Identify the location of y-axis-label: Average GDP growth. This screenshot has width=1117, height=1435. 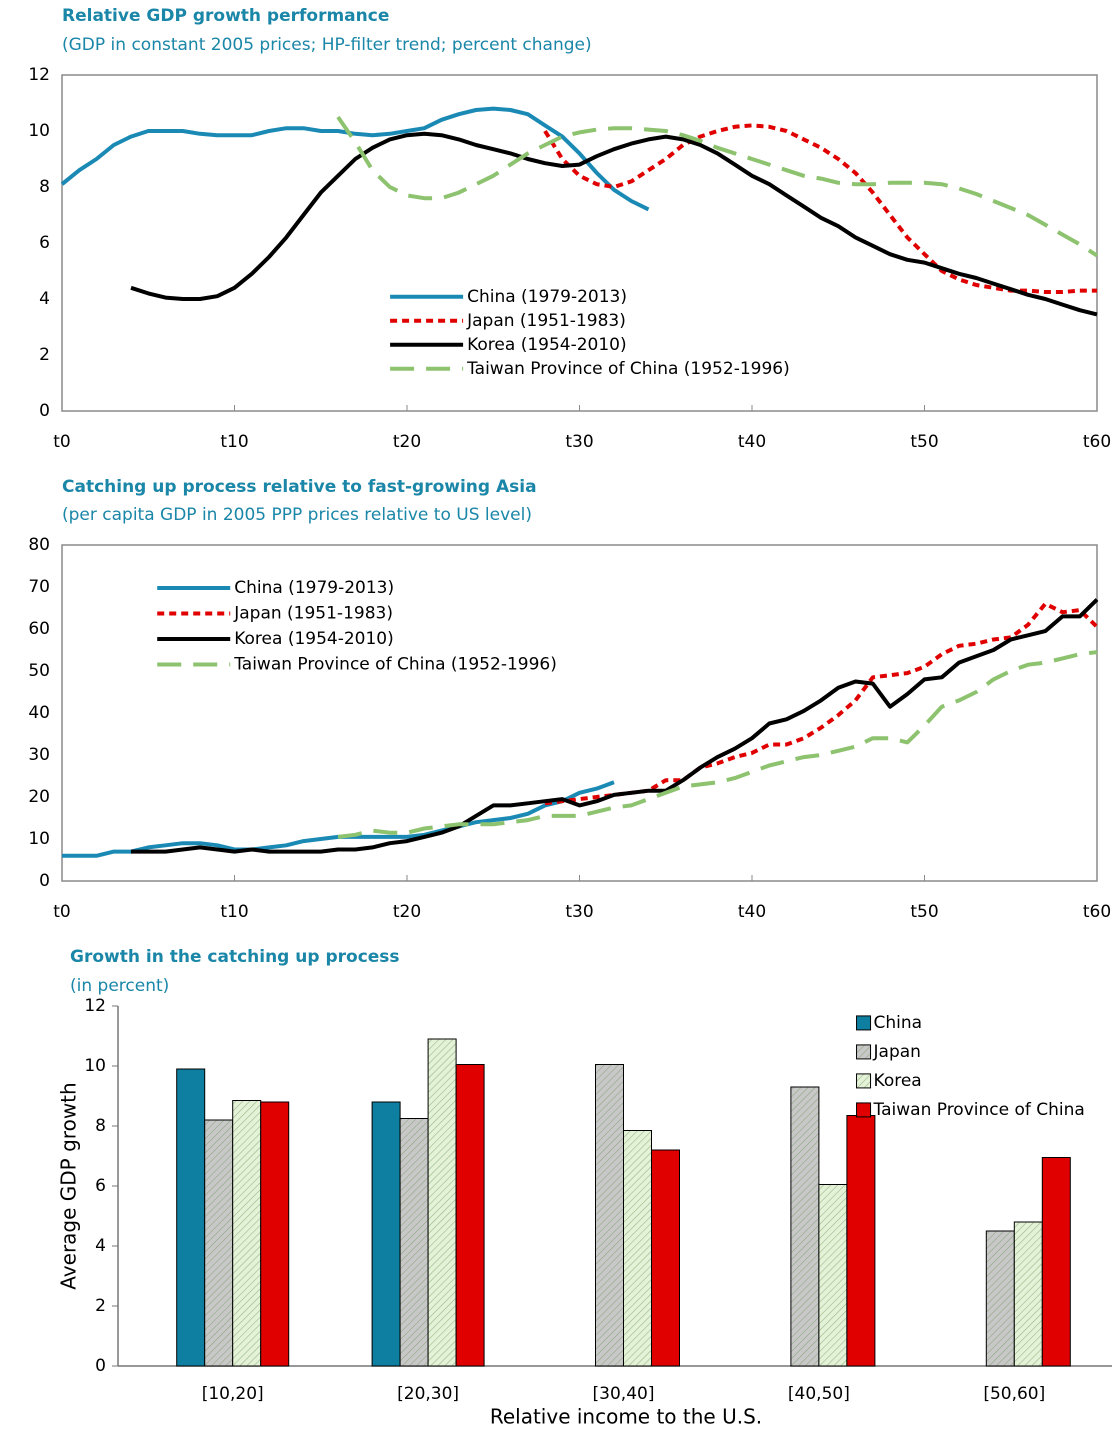
(69, 1185).